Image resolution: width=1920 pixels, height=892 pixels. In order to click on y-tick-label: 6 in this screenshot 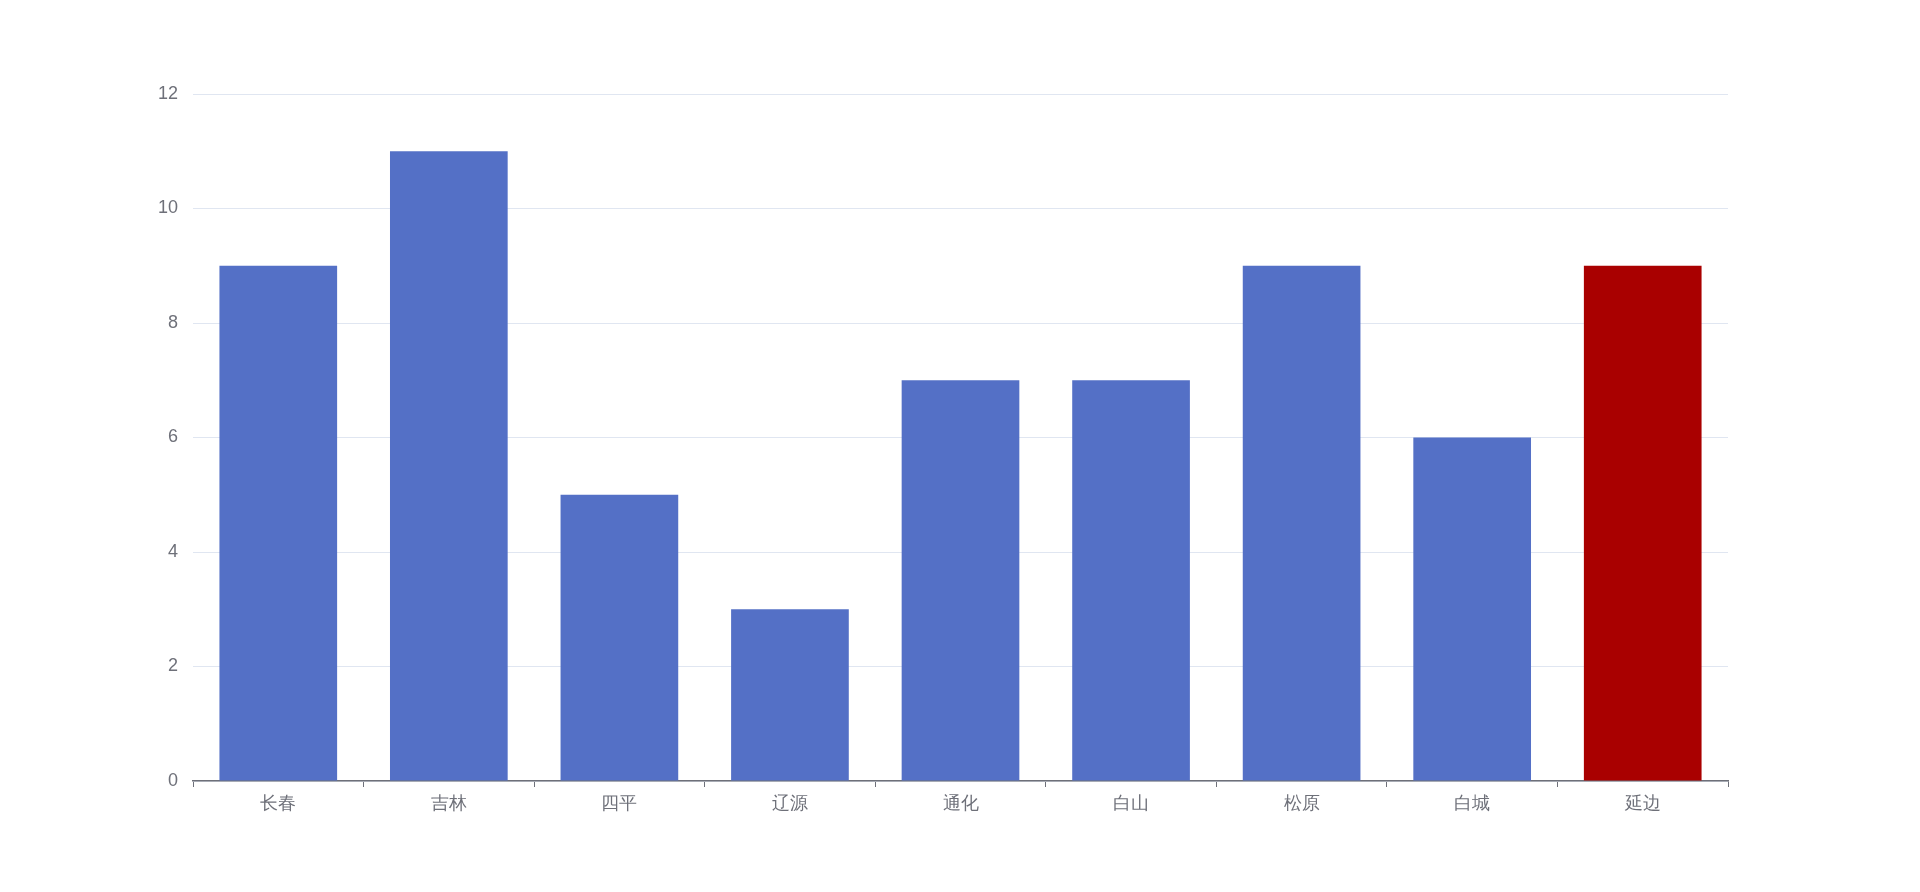, I will do `click(172, 436)`.